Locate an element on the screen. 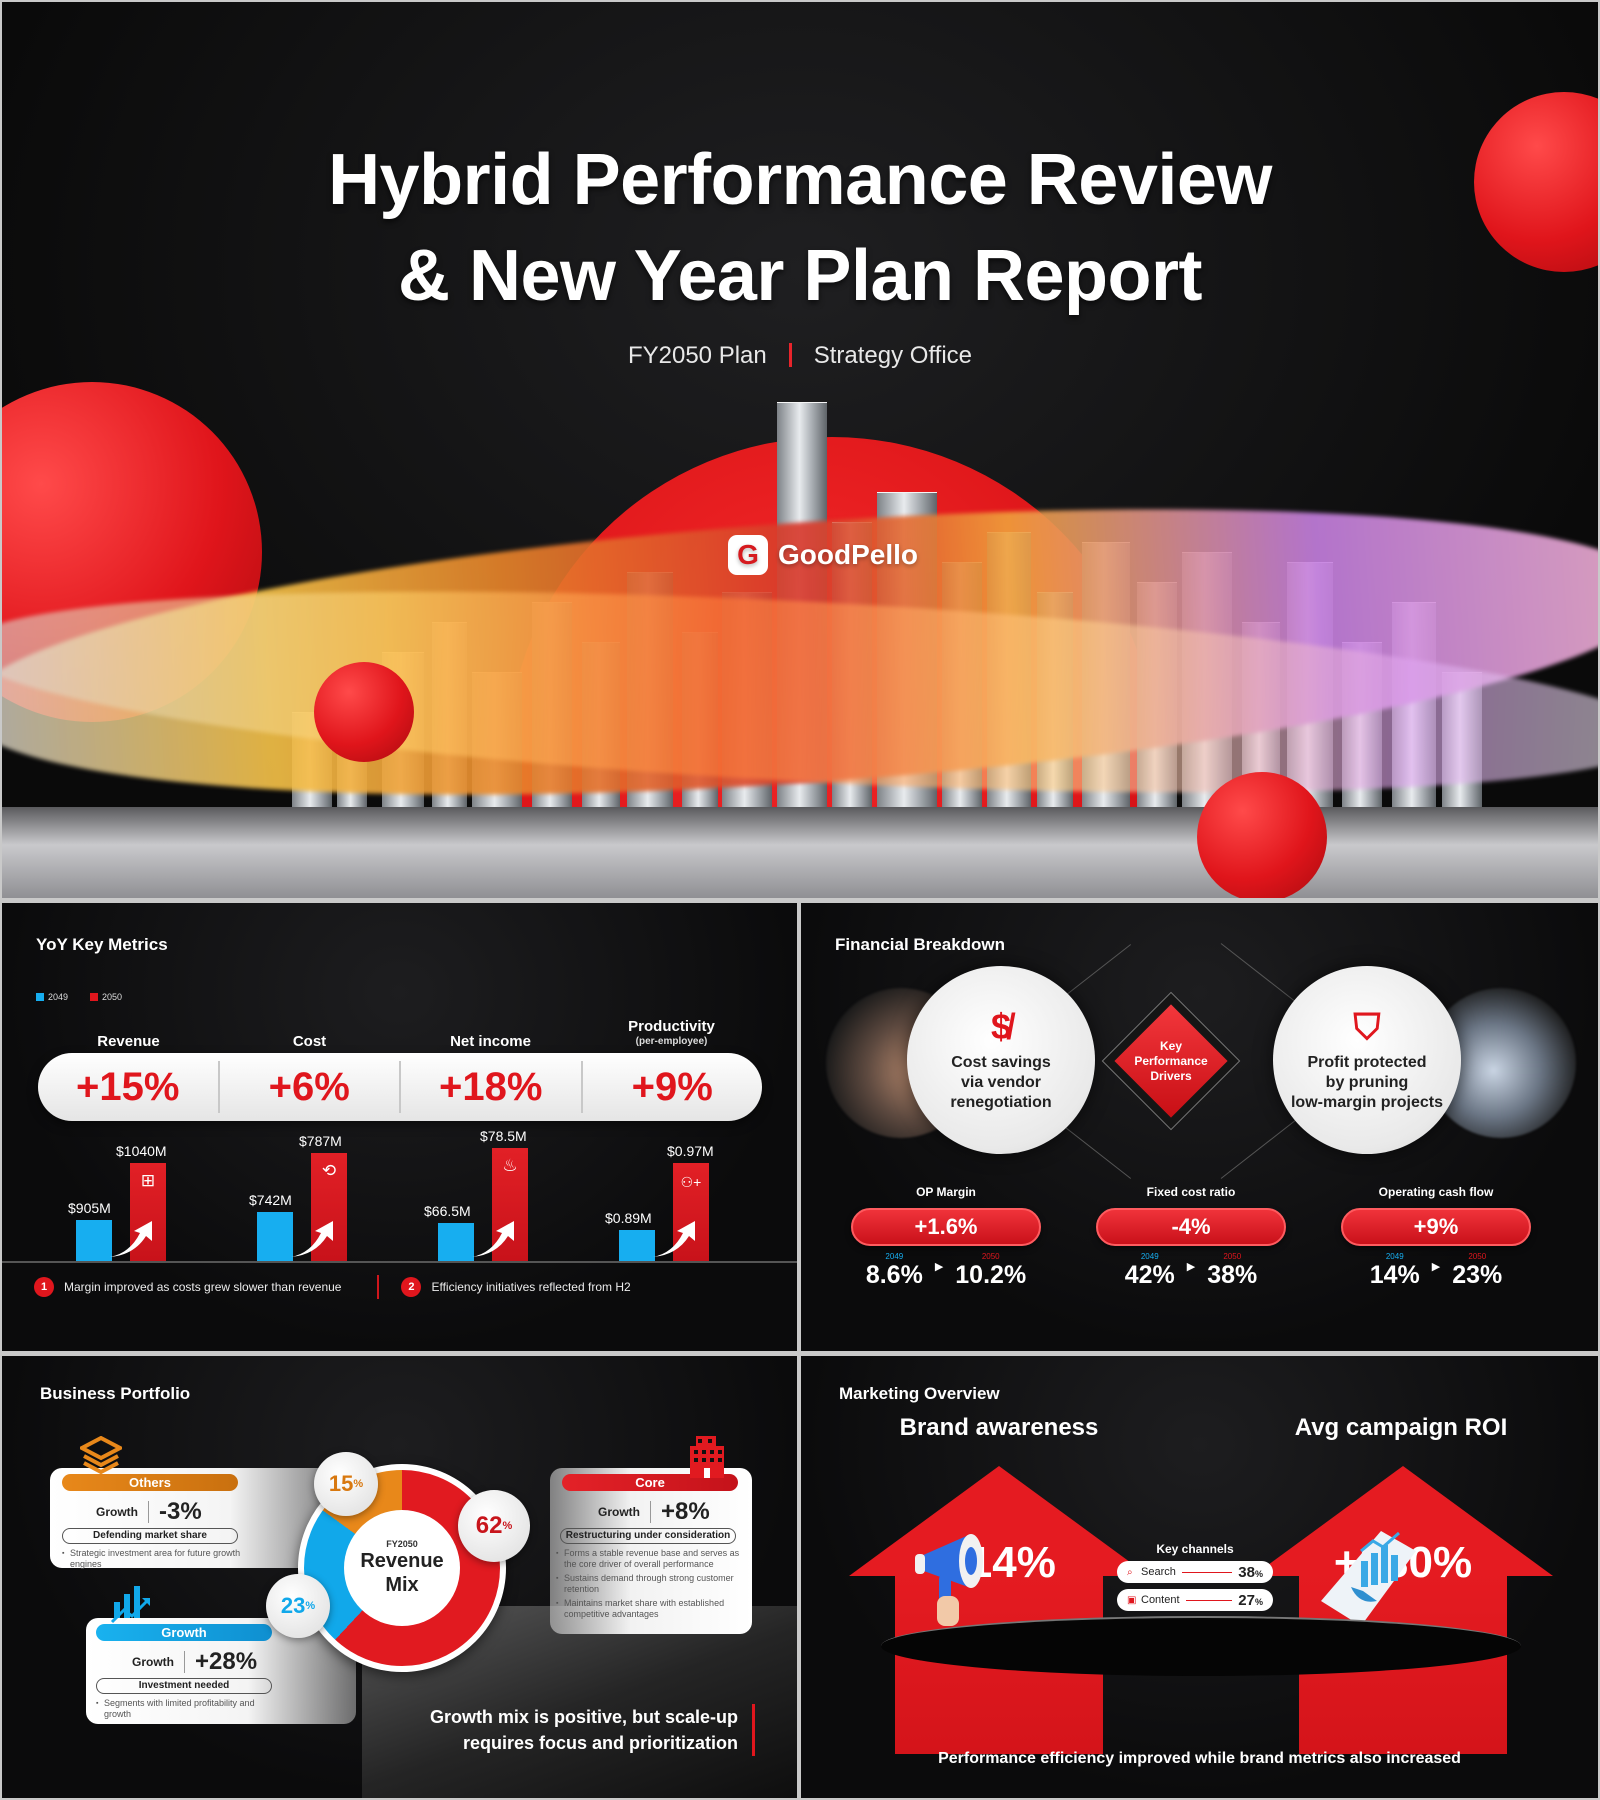  bar-value: $787M is located at coordinates (320, 1141).